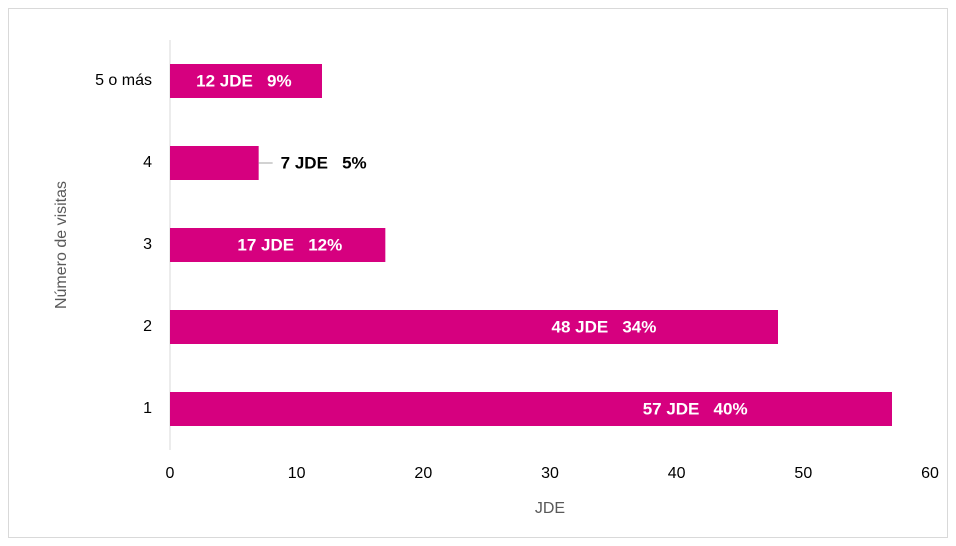  Describe the element at coordinates (61, 245) in the screenshot. I see `y-axis-title: Número de visitas` at that location.